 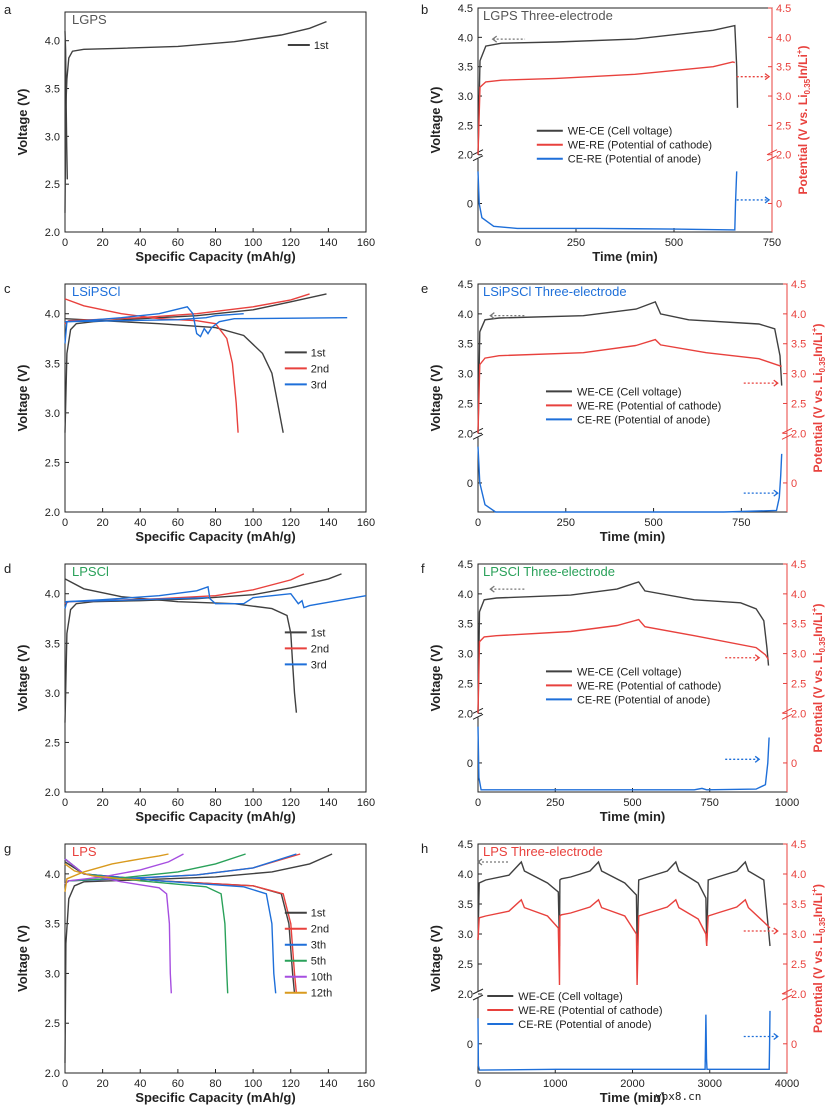 I want to click on right-y-tick-label: 4.5, so click(x=798, y=285).